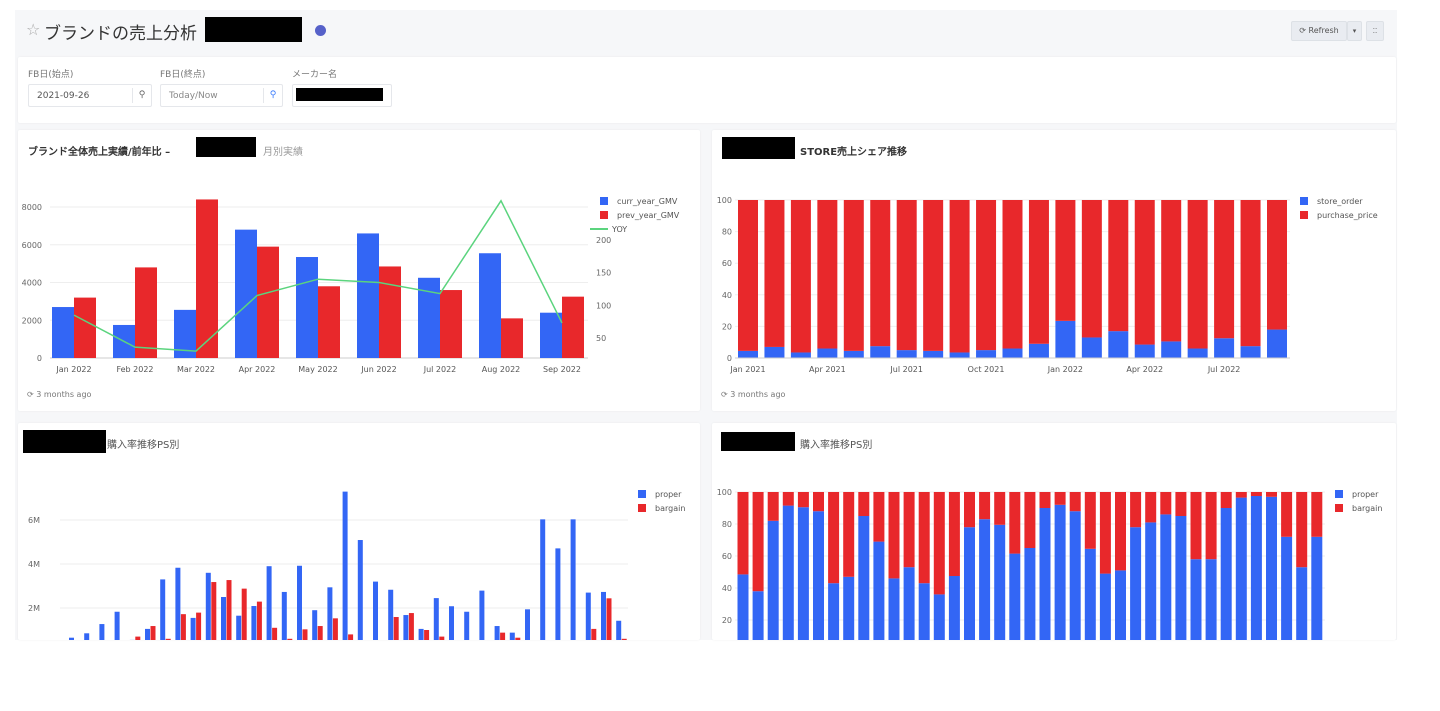 The width and height of the screenshot is (1440, 711). I want to click on y-tick-label: 0, so click(39, 358).